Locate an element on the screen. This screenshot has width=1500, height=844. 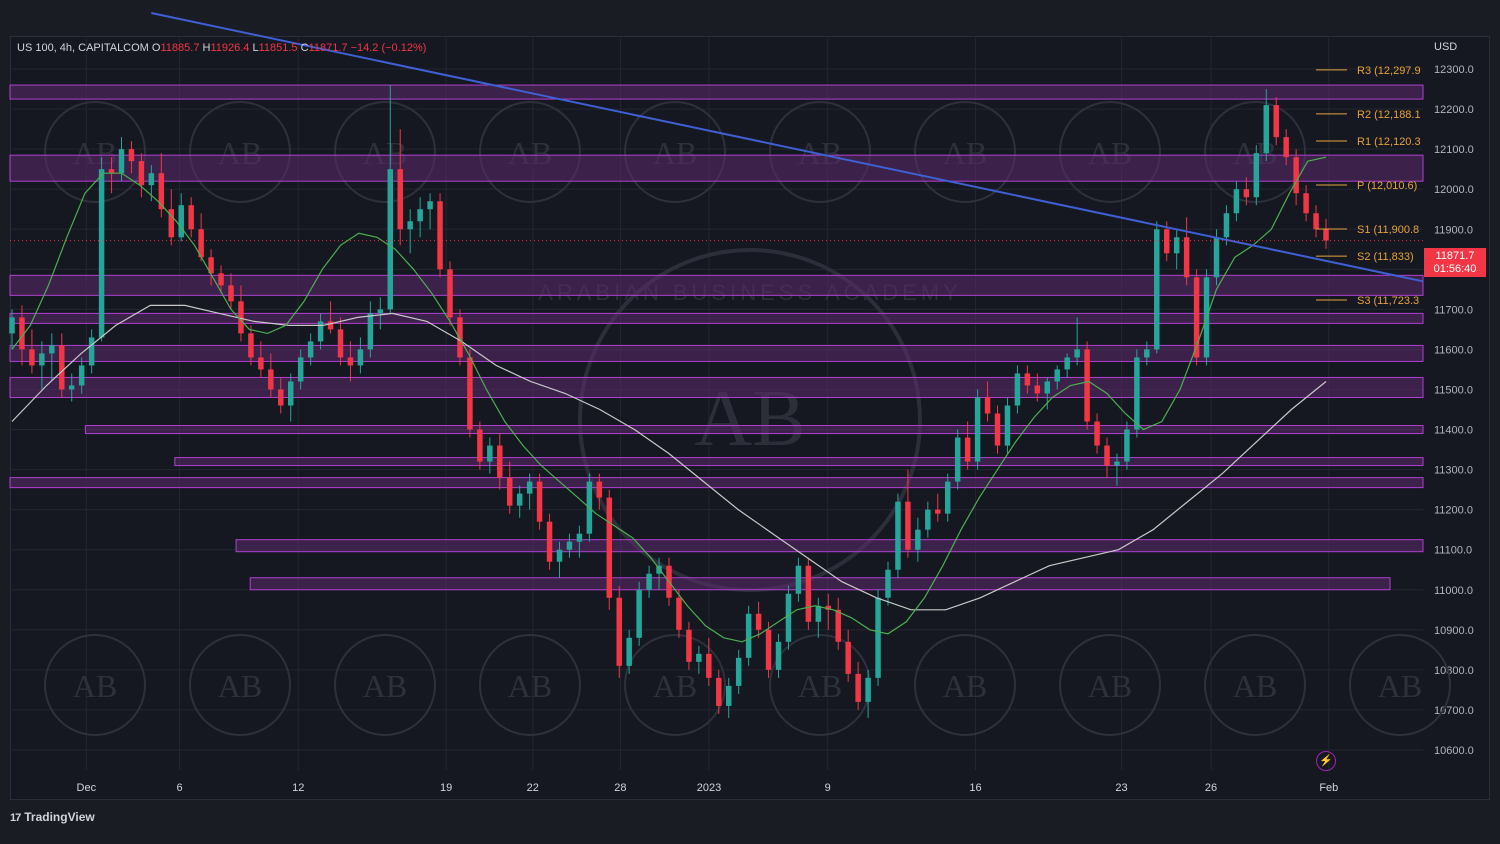
x-tick-label: 12 is located at coordinates (298, 788).